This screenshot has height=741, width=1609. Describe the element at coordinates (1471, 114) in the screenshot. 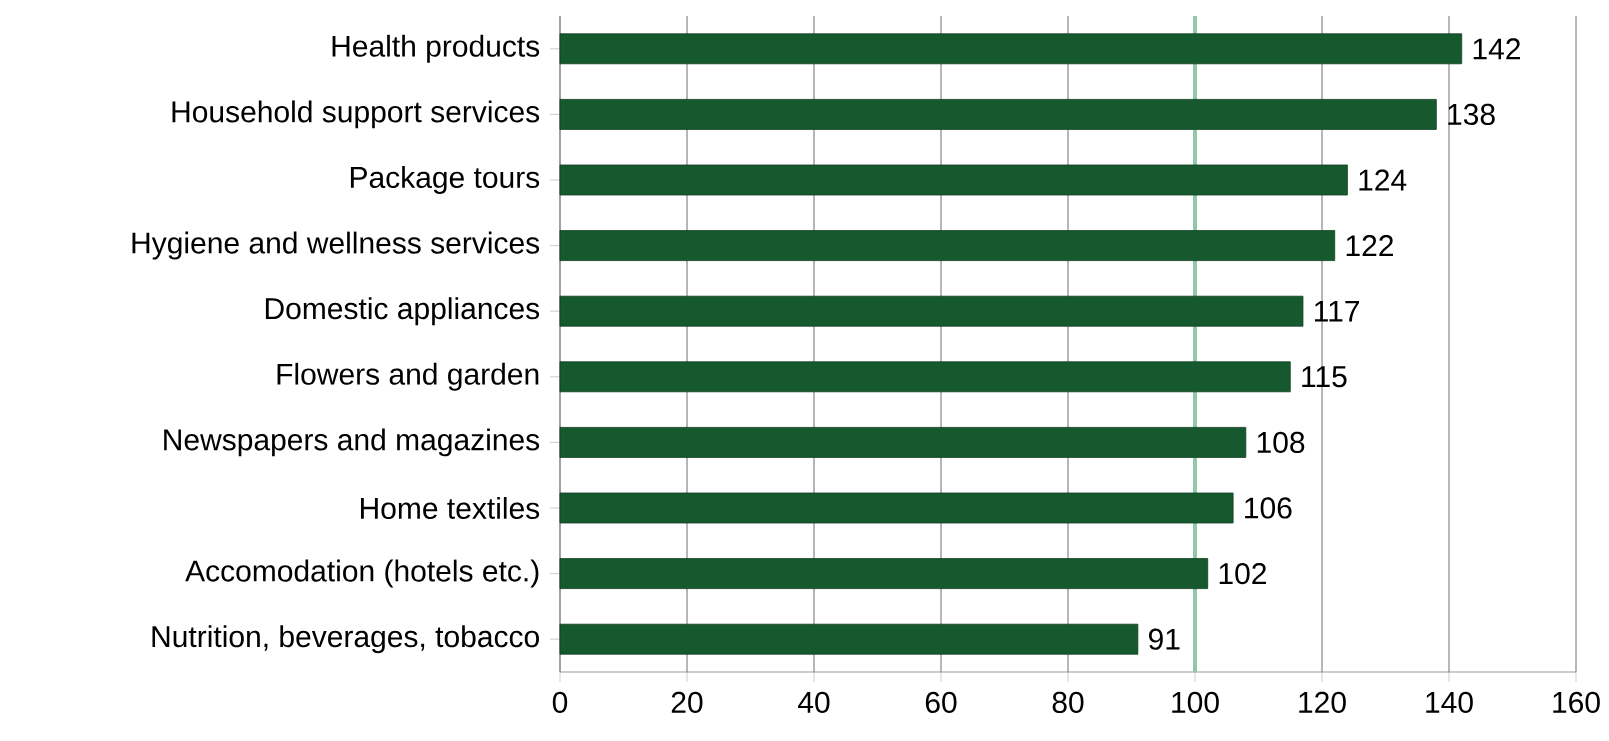

I see `data-label: 138` at that location.